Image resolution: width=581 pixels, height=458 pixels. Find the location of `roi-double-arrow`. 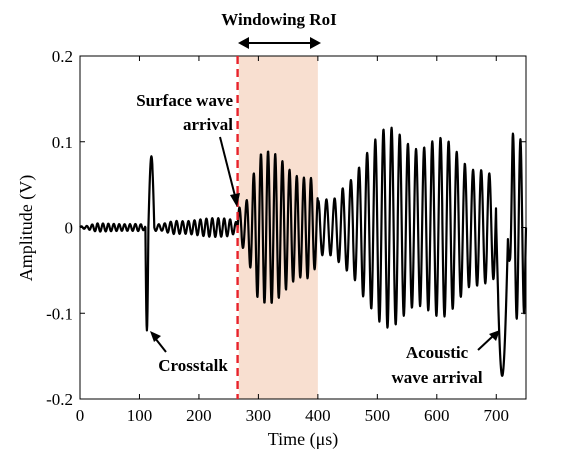

roi-double-arrow is located at coordinates (279, 43).